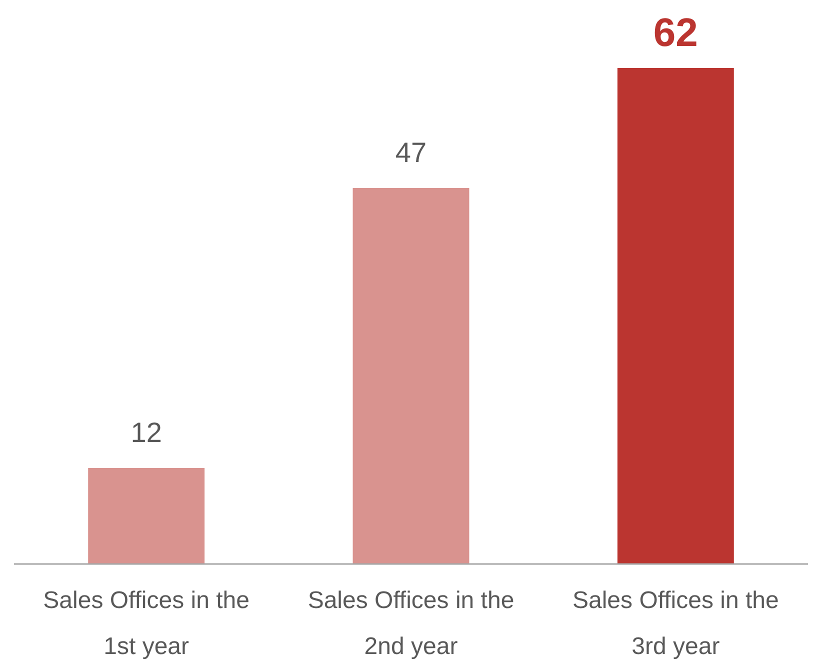 This screenshot has height=672, width=816. I want to click on x-tick-label: Sales Offices in the 2nd year, so click(411, 623).